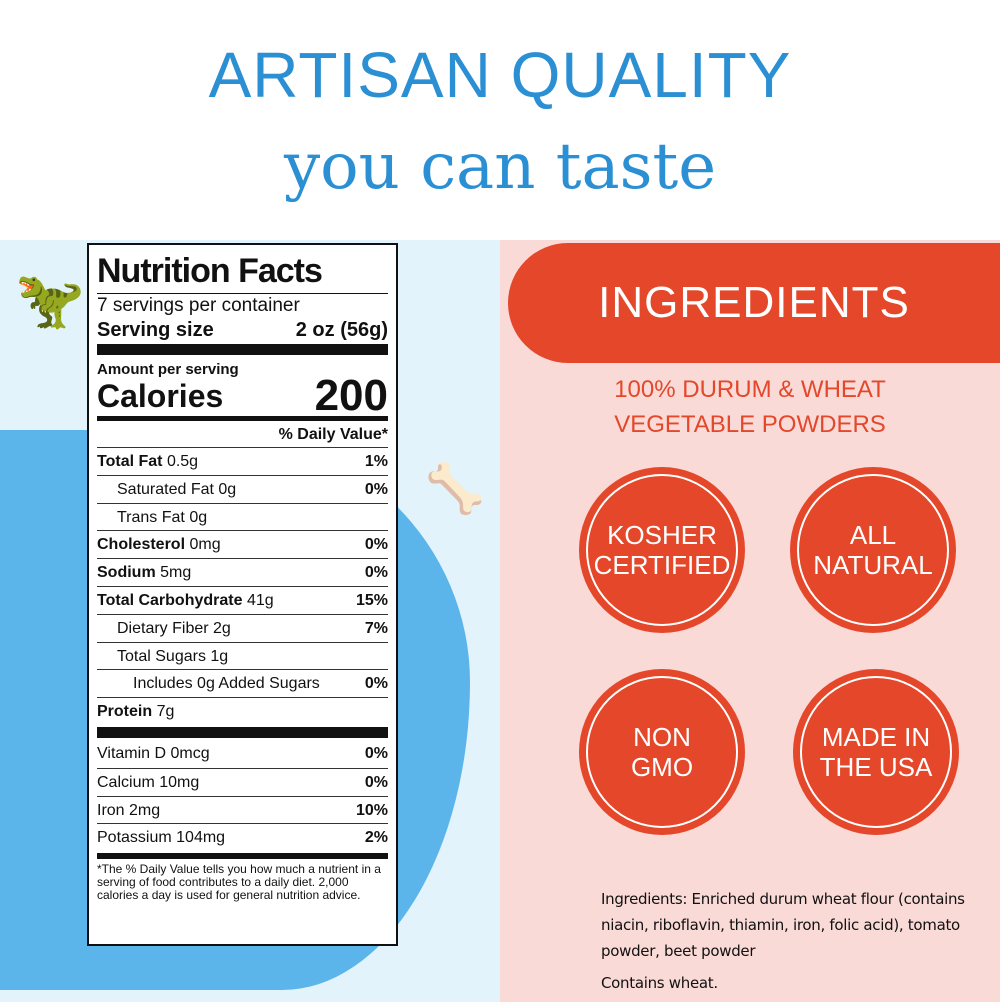 The image size is (1000, 1002). What do you see at coordinates (376, 838) in the screenshot?
I see `vitamin-daily-value: 2%` at bounding box center [376, 838].